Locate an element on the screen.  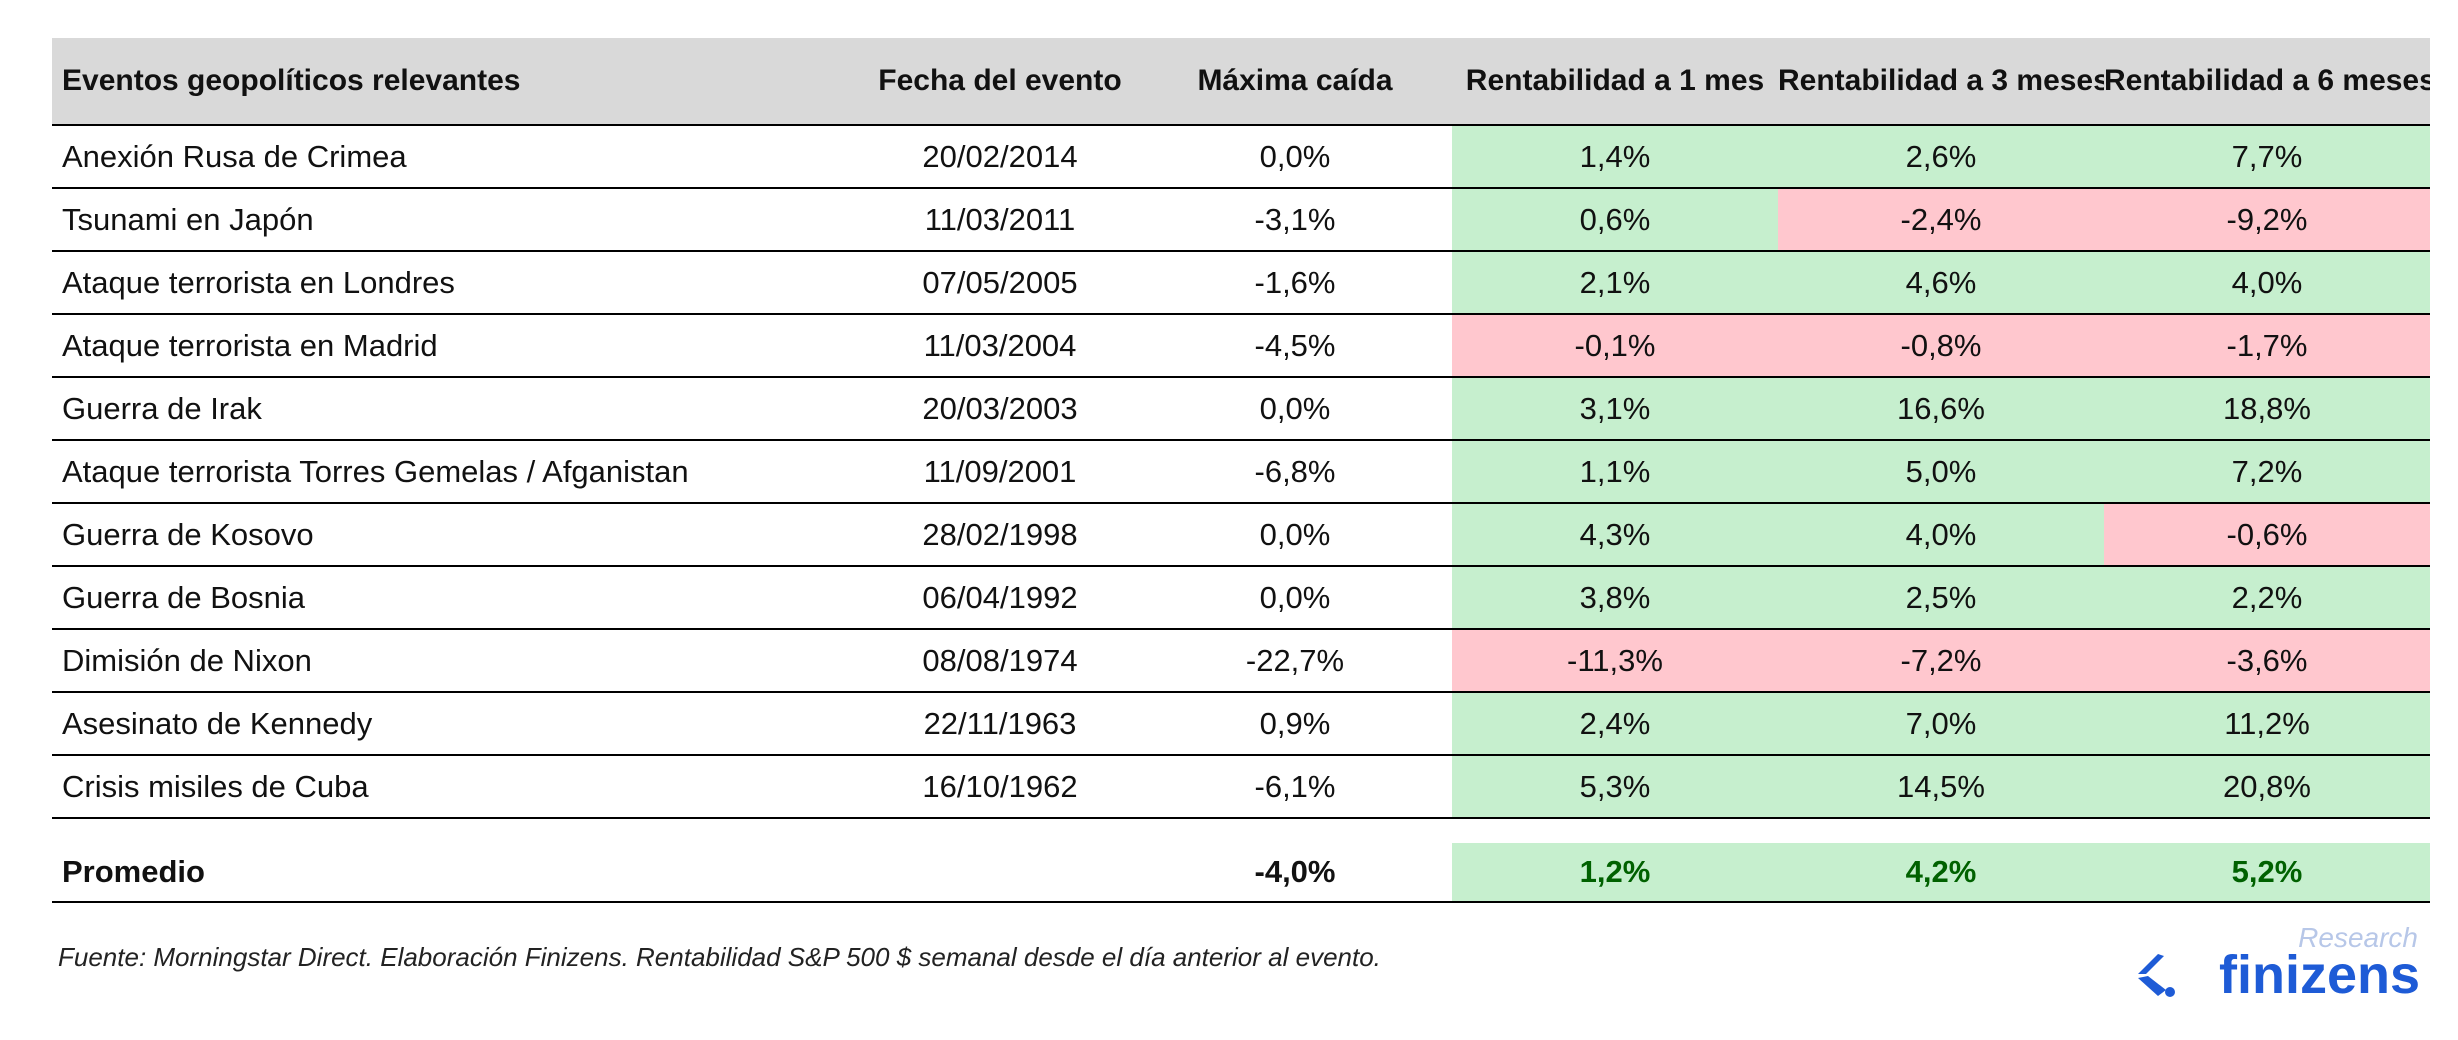
event-date: 16/10/1962 is located at coordinates (1000, 787).